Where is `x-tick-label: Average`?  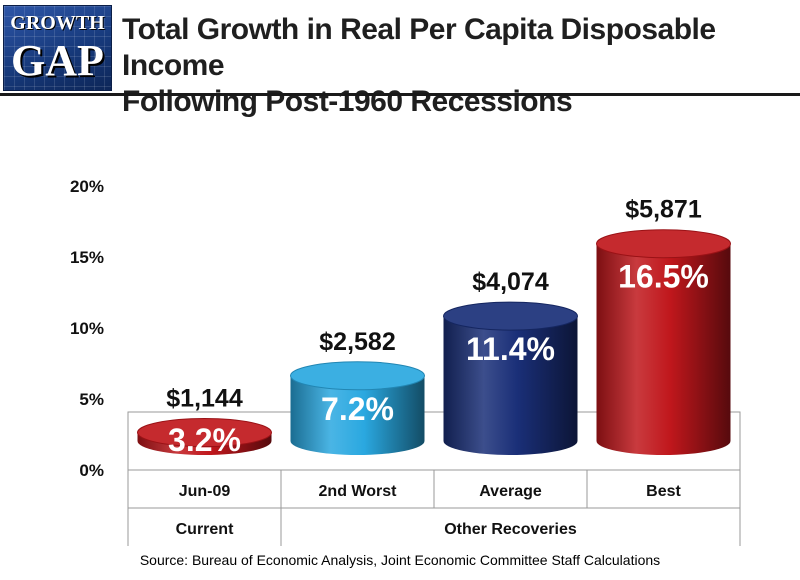
x-tick-label: Average is located at coordinates (510, 491).